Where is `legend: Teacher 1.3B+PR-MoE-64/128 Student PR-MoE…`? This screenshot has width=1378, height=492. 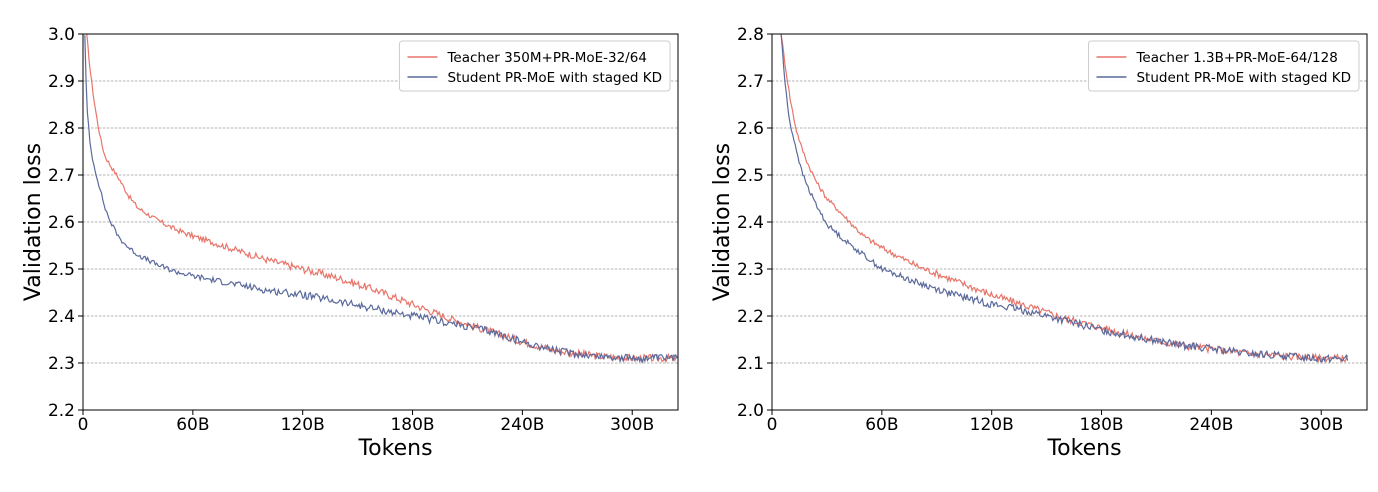
legend: Teacher 1.3B+PR-MoE-64/128 Student PR-MoE… is located at coordinates (1223, 66).